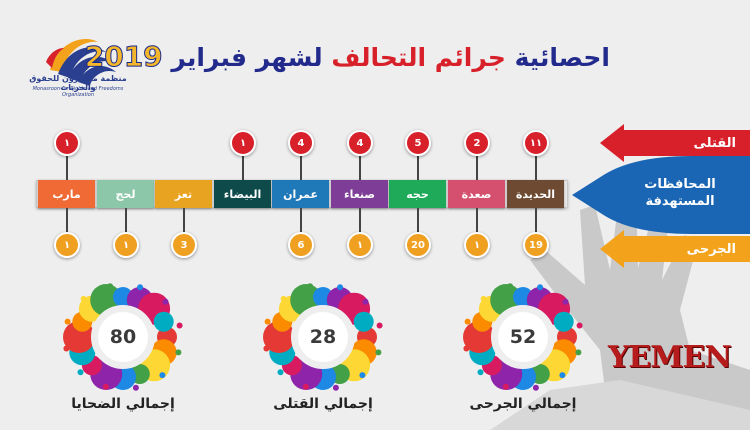  I want to click on governorate-segment: الحديدة, so click(535, 194).